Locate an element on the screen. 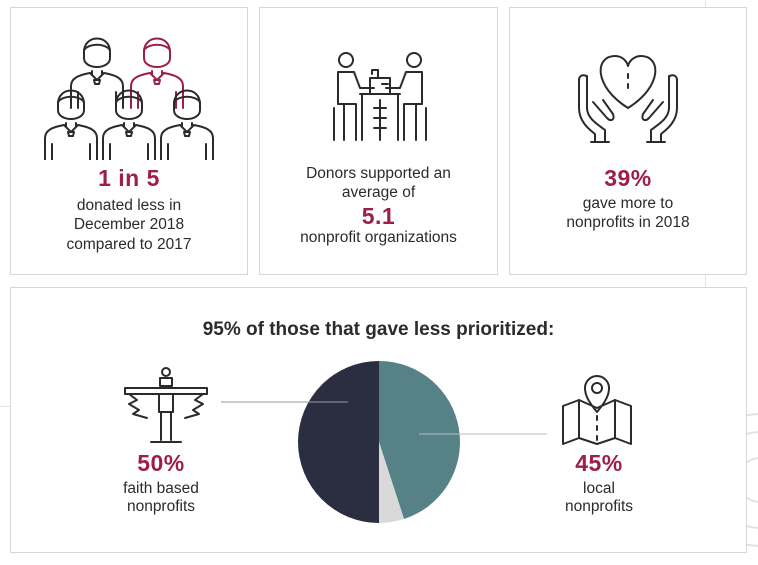  stat-description-after: nonprofit organizations is located at coordinates (378, 237).